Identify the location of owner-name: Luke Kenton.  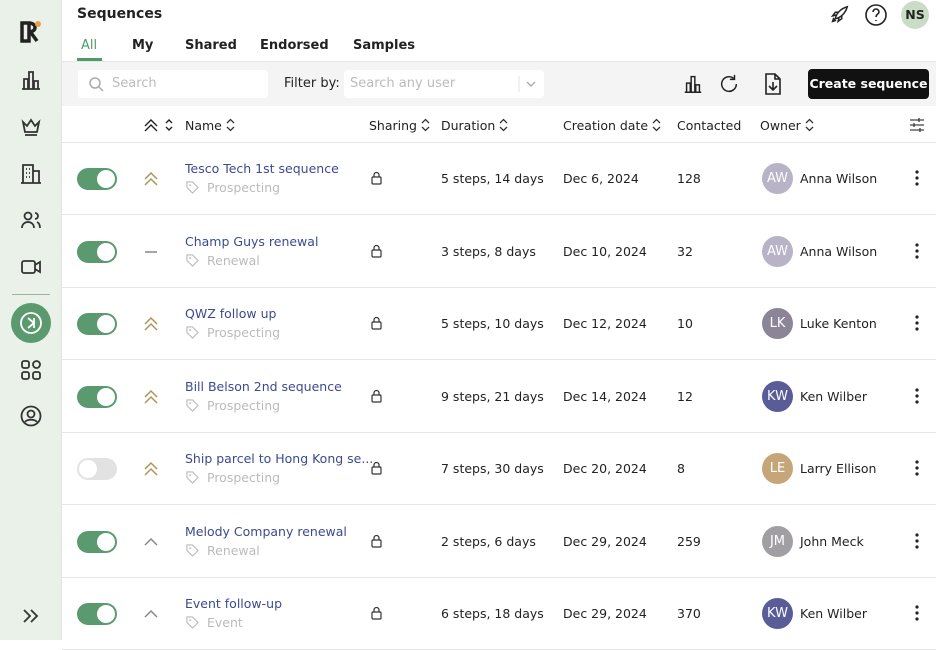
(838, 323).